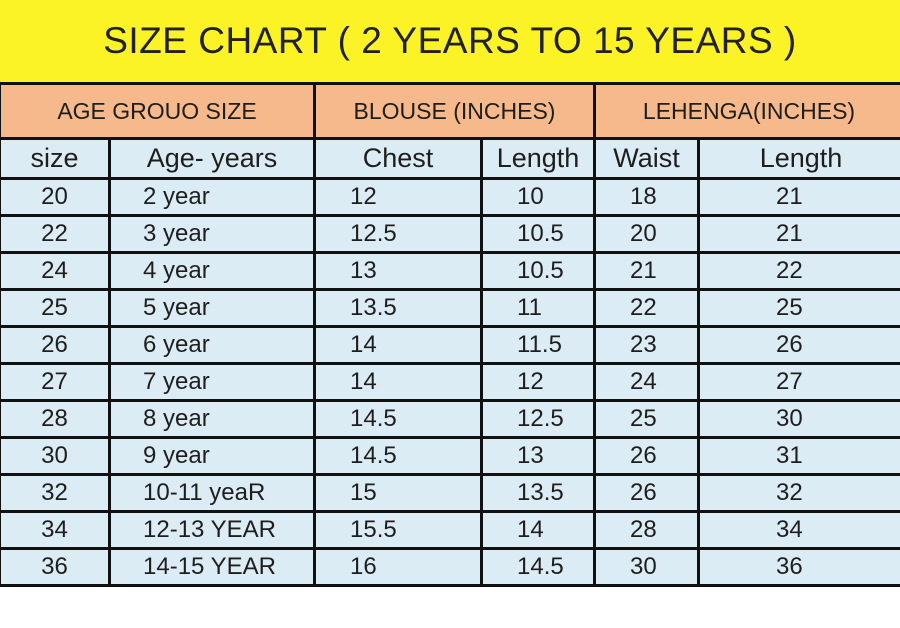 This screenshot has width=900, height=628. Describe the element at coordinates (454, 111) in the screenshot. I see `group-header-blouse: BLOUSE (INCHES)` at that location.